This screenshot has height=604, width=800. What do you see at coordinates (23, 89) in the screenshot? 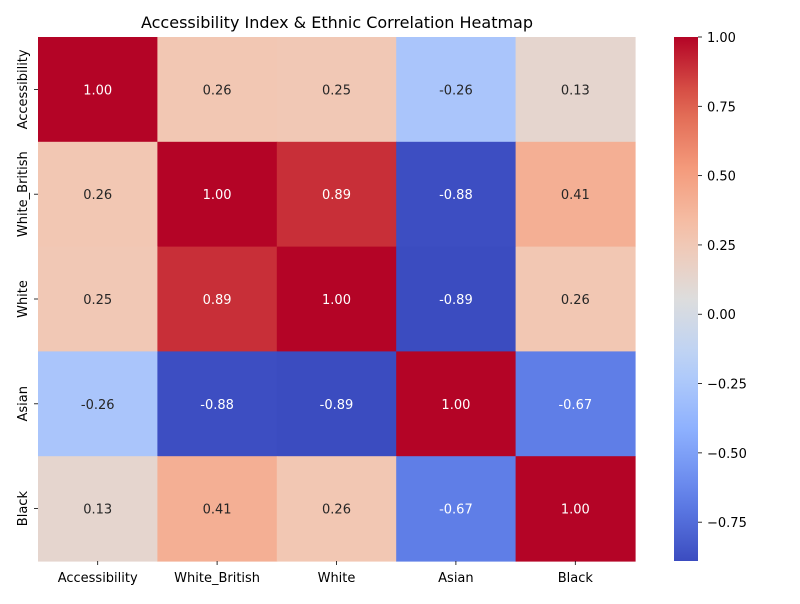
I see `y-tick-label: Accessibility` at bounding box center [23, 89].